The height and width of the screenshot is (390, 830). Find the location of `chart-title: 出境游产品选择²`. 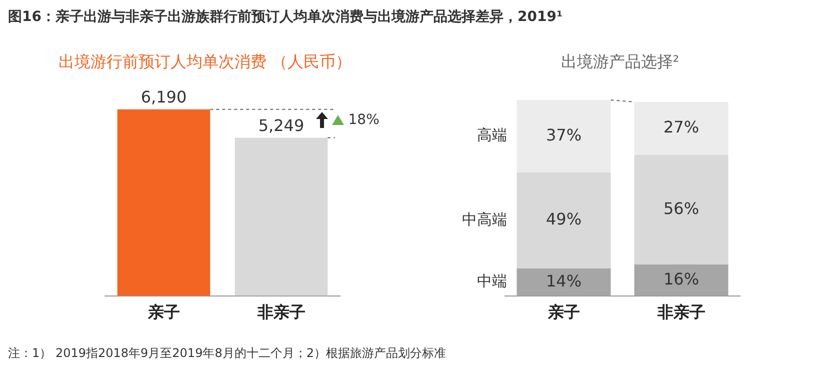

chart-title: 出境游产品选择² is located at coordinates (620, 62).